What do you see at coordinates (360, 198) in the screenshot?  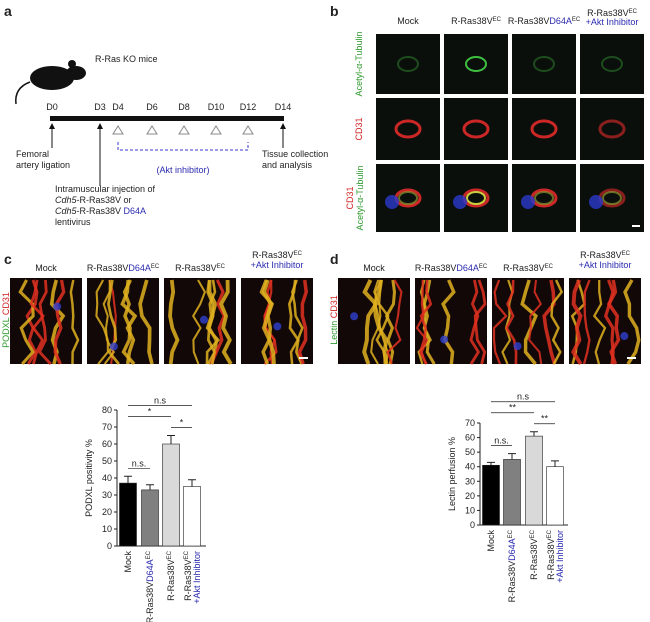 I see `label-part: Acetyl-α-Tubulin` at bounding box center [360, 198].